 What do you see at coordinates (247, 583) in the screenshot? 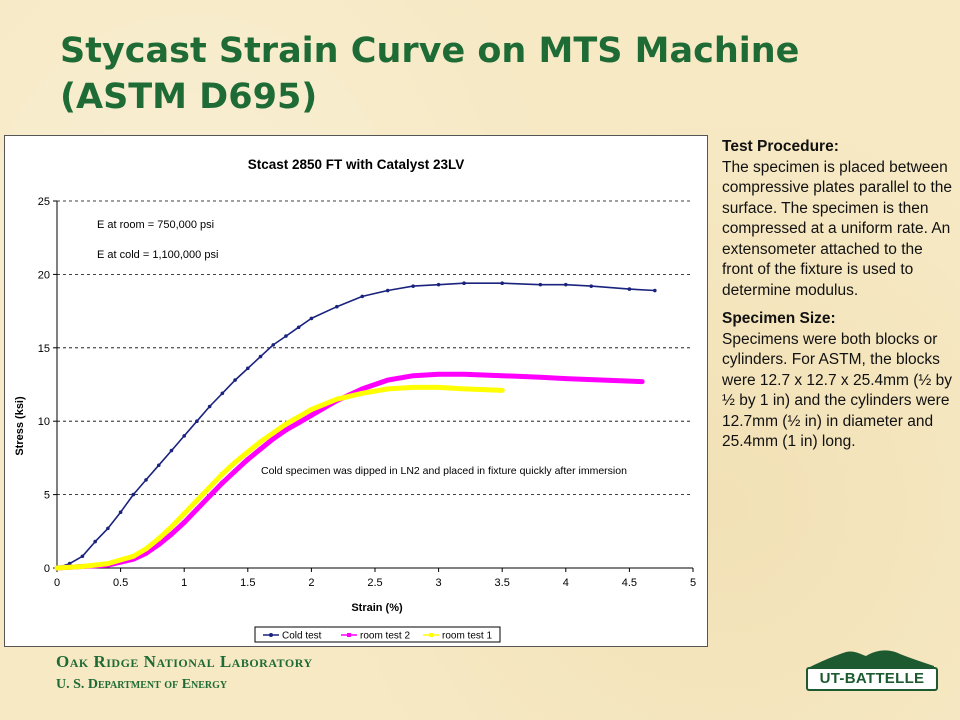
I see `x-tick-label-3: 1.5` at bounding box center [247, 583].